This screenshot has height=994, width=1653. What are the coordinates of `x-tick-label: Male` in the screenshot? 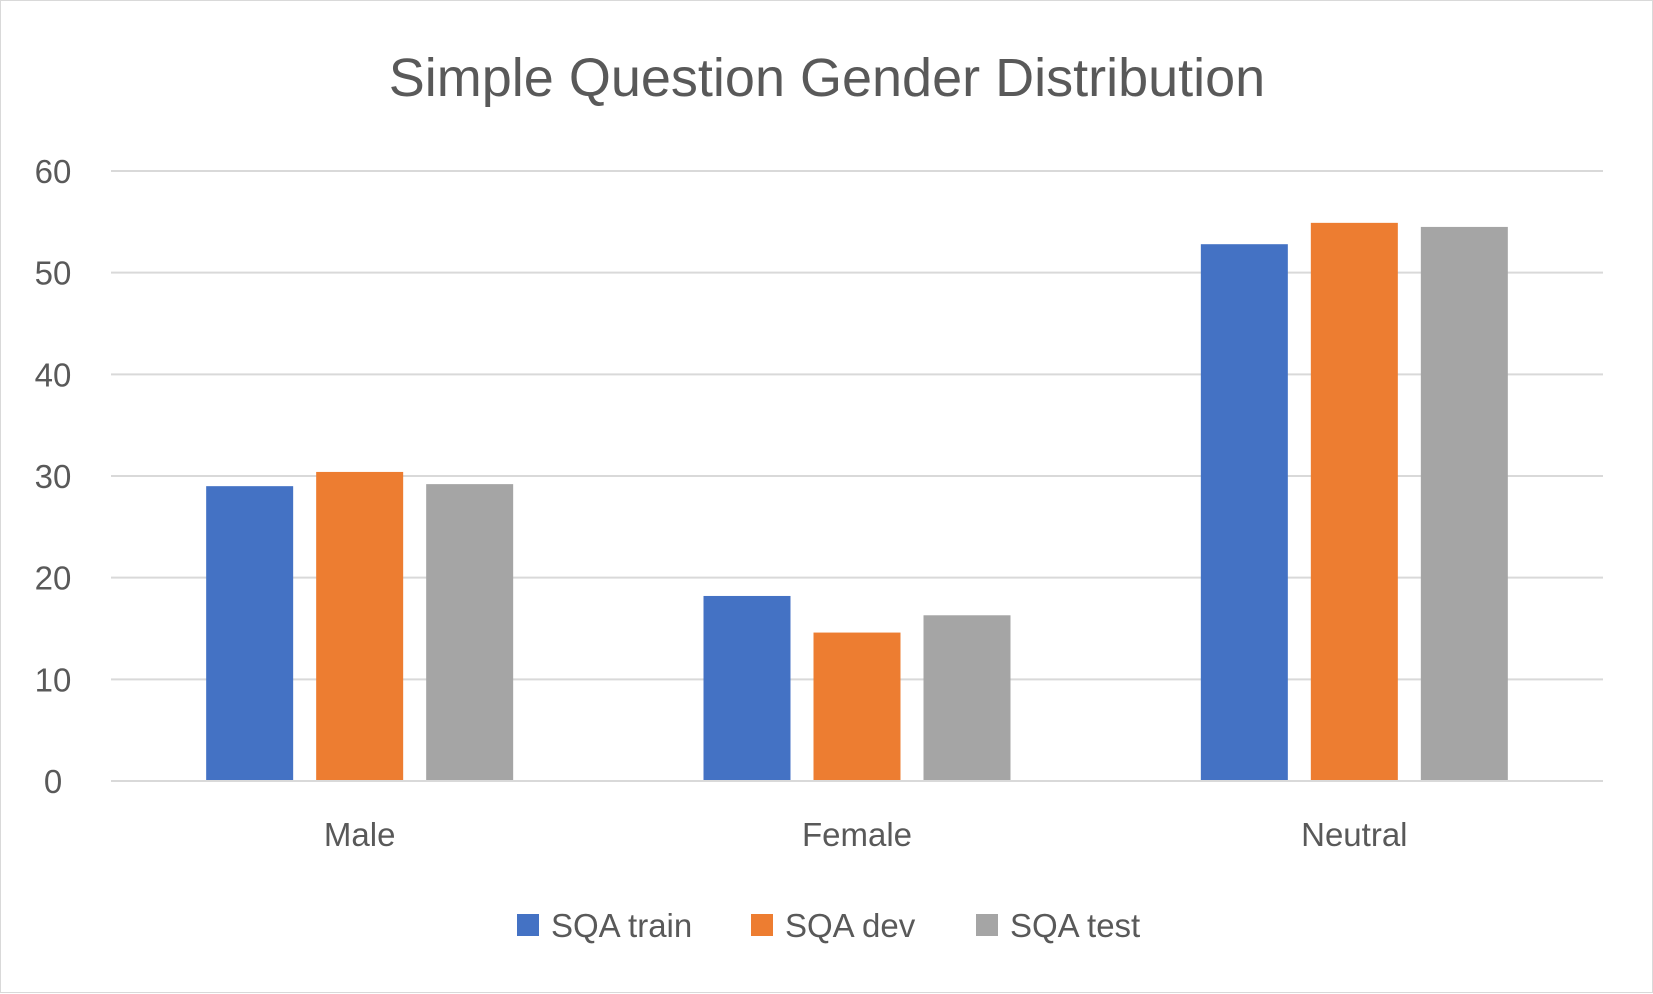 It's located at (360, 834).